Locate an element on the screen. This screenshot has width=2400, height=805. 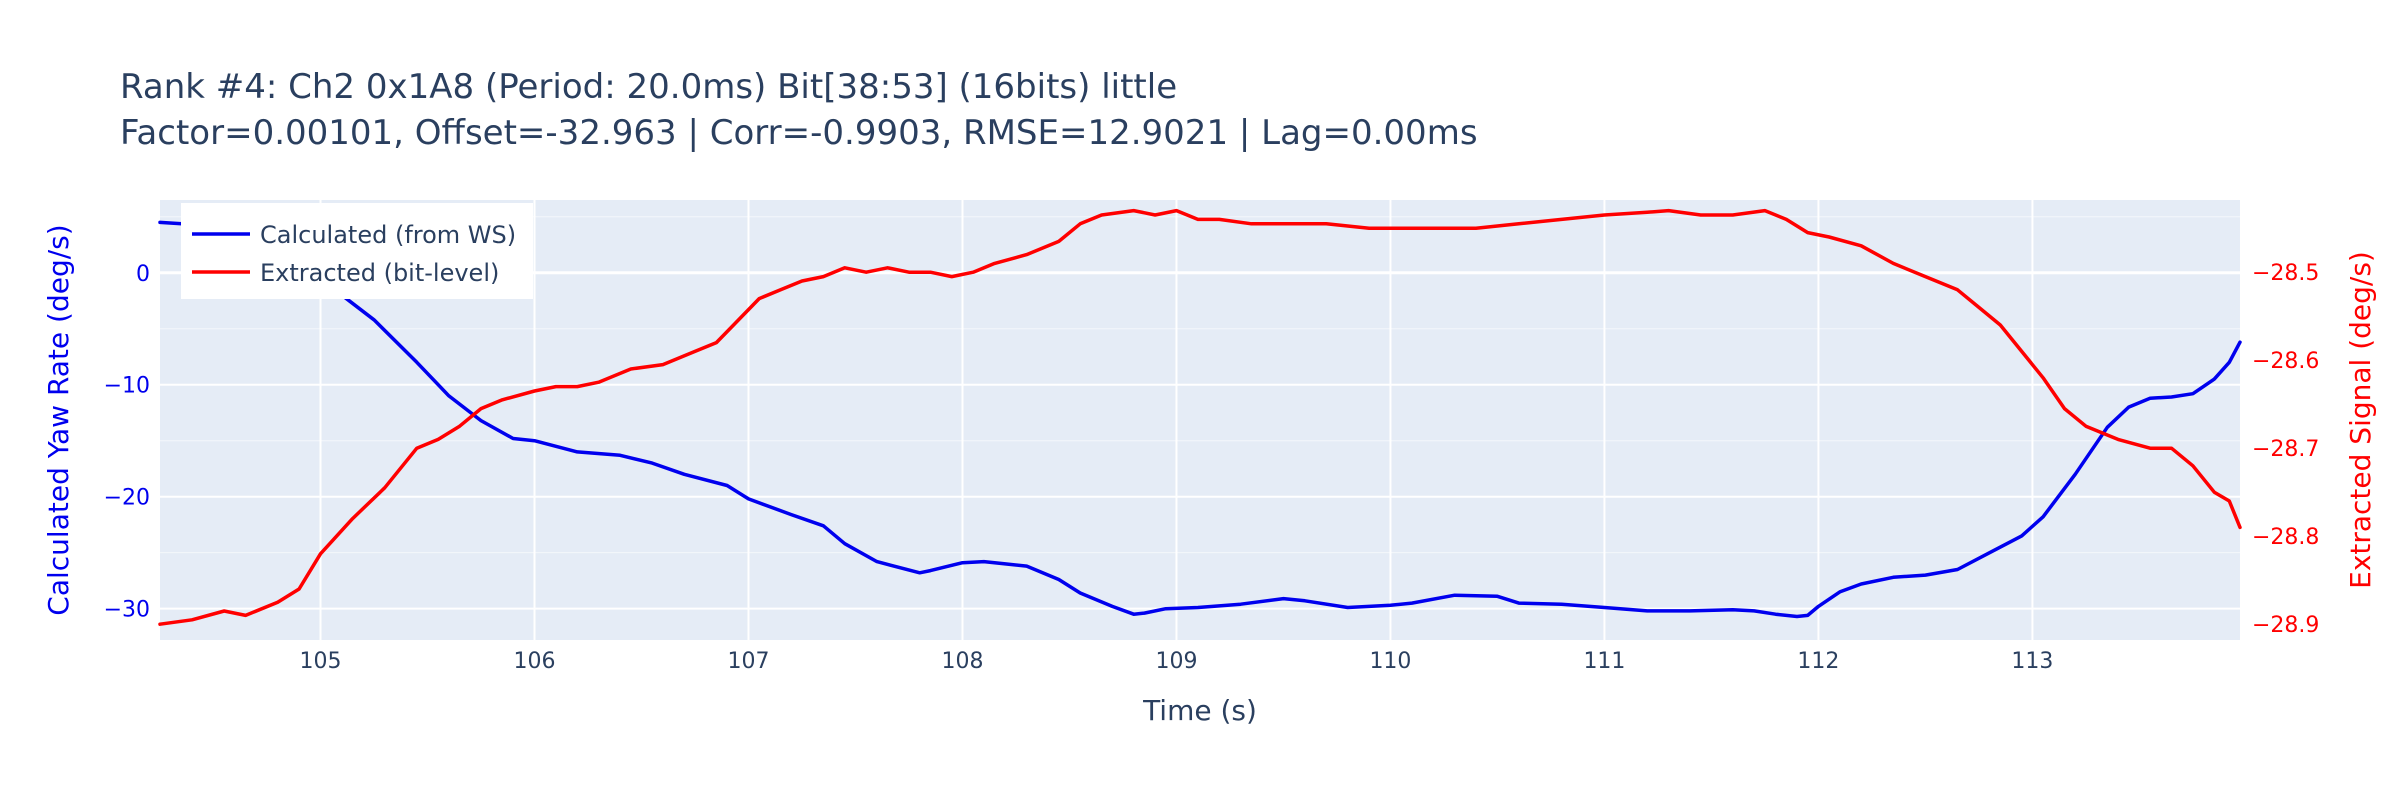
x-tick-label: 111 is located at coordinates (1604, 661).